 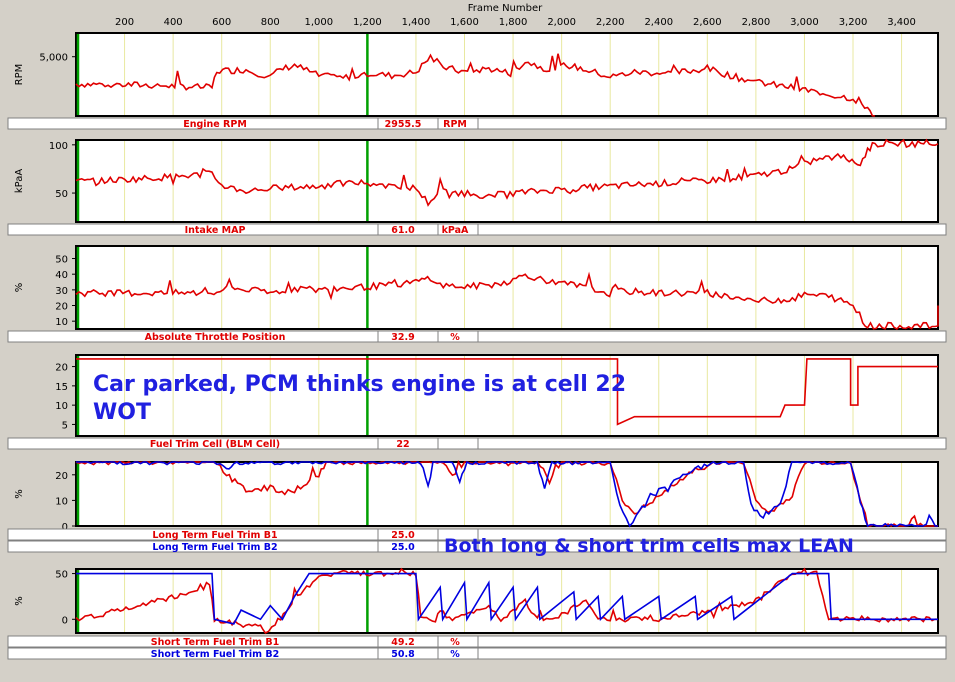 I want to click on frame-tick-label: 1,200, so click(x=367, y=22).